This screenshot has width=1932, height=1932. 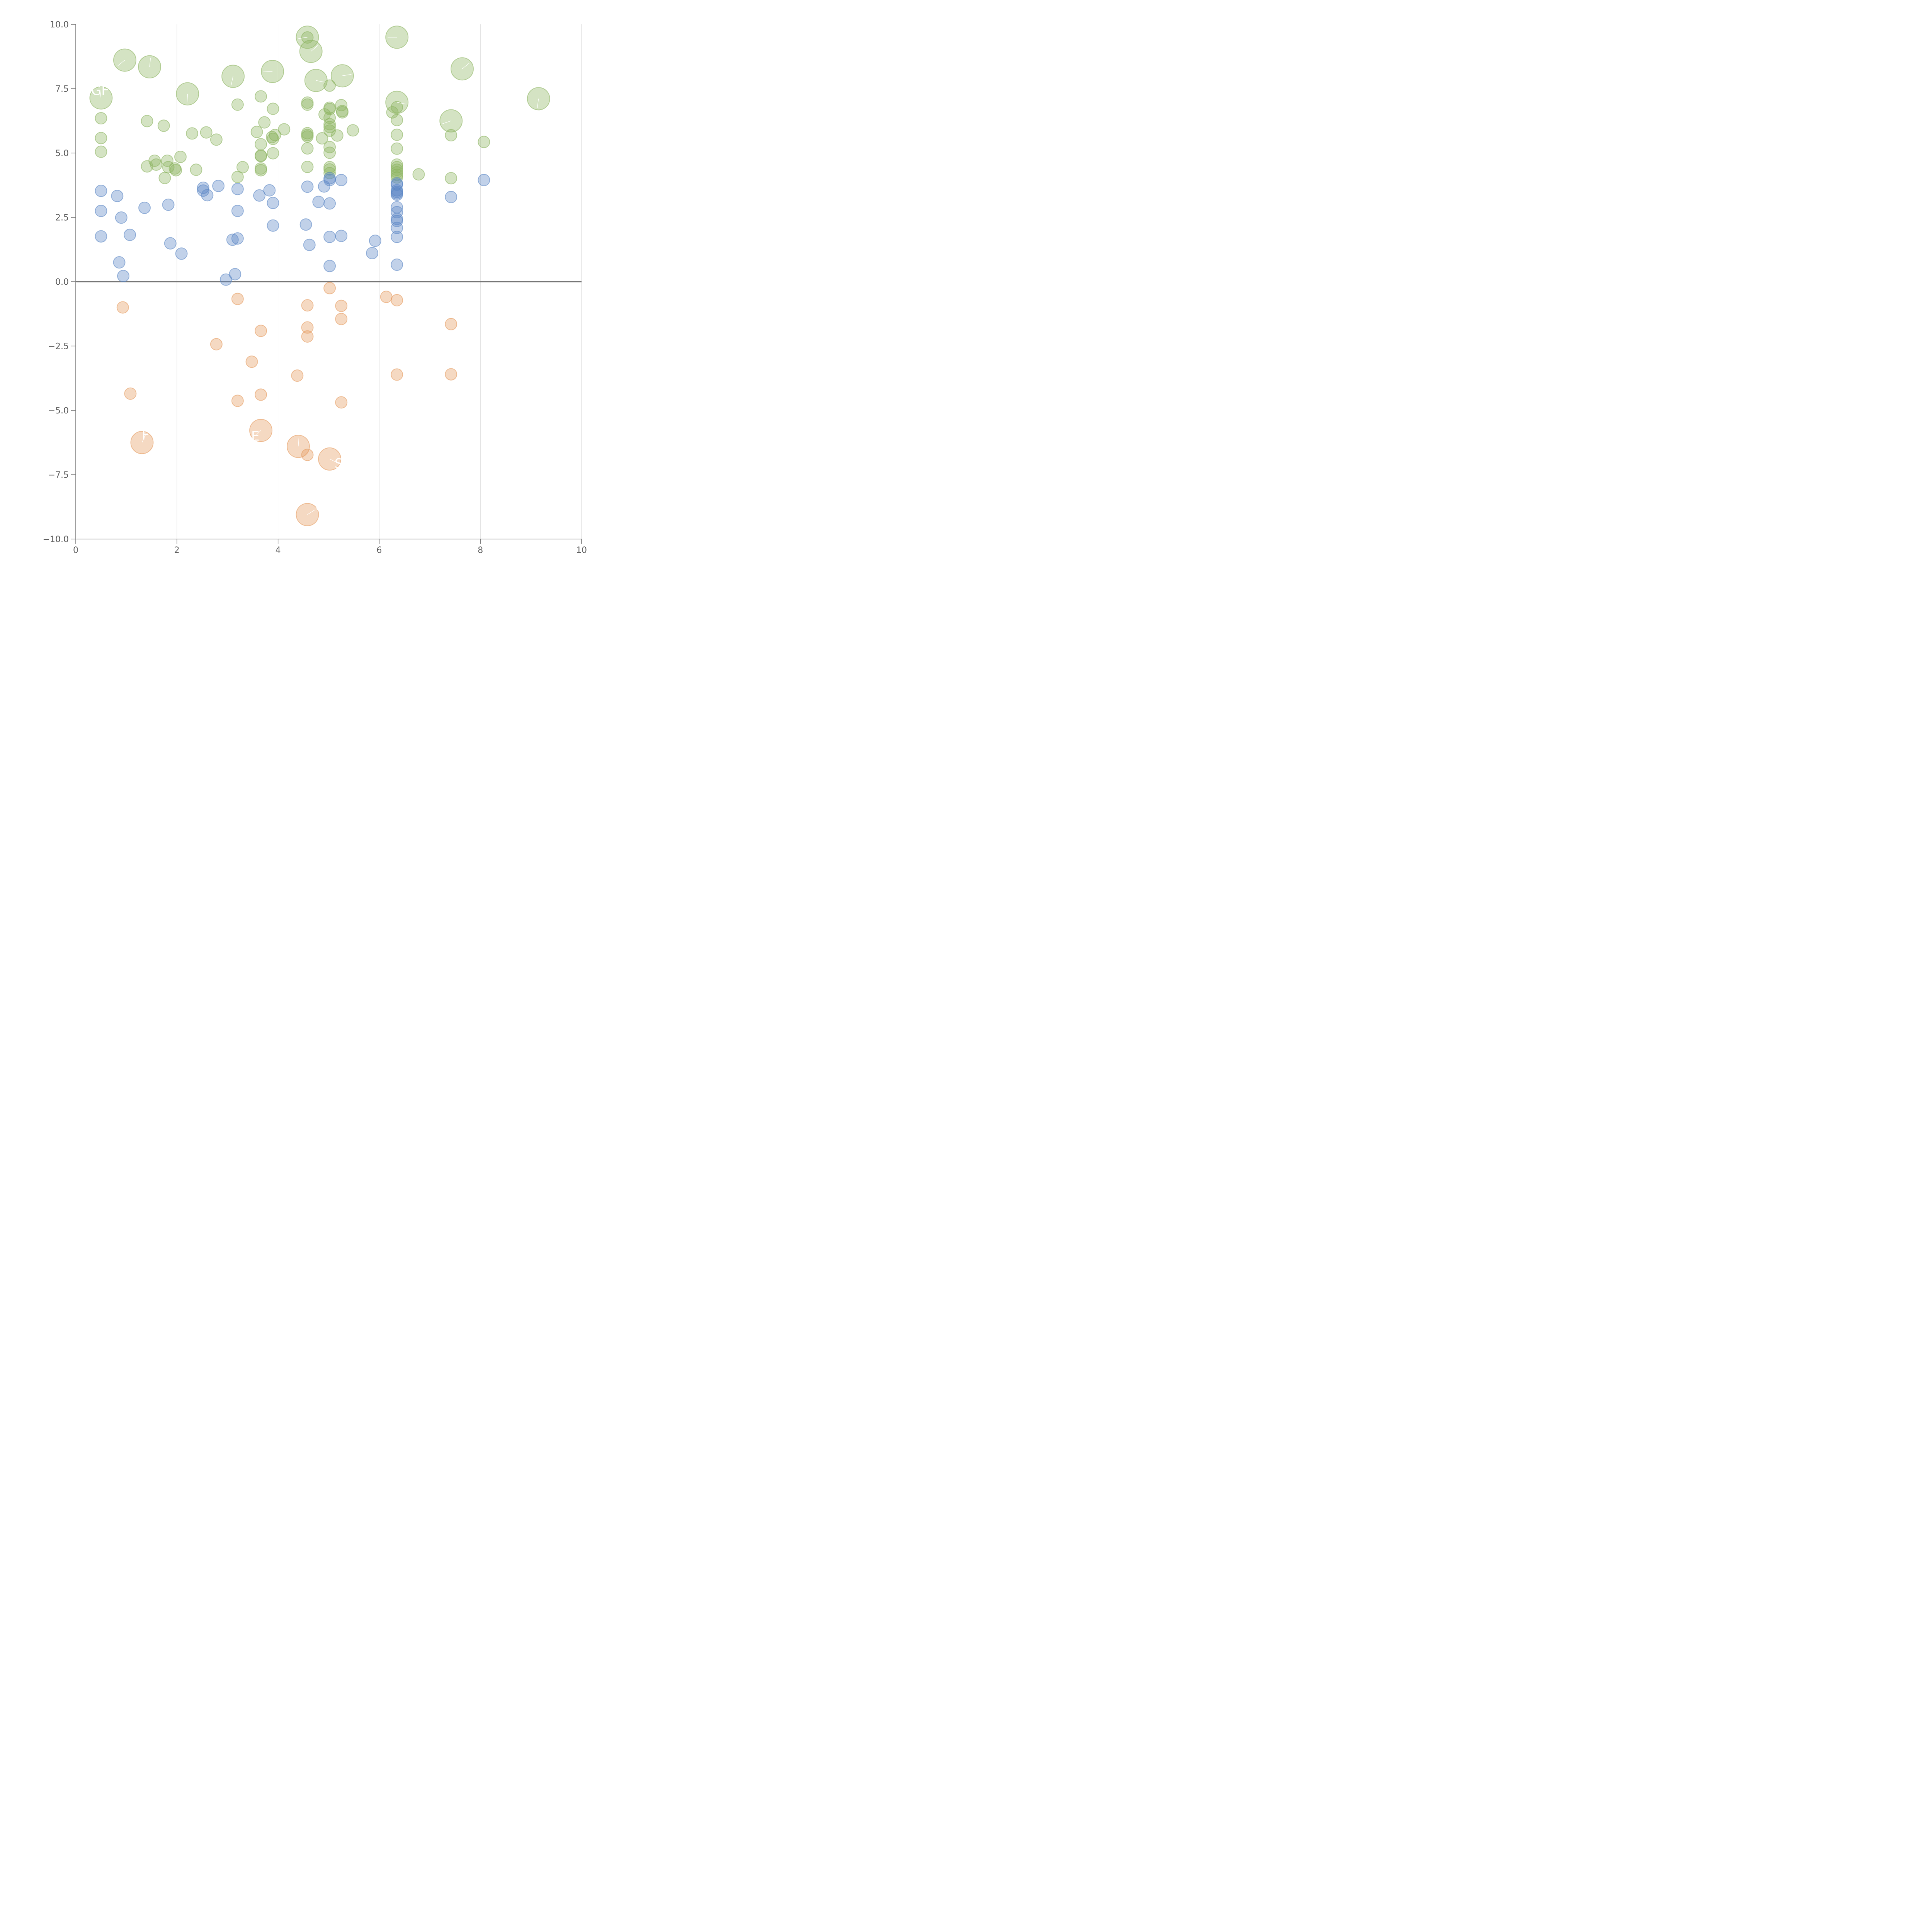 I want to click on x-tick-label: 6, so click(x=379, y=550).